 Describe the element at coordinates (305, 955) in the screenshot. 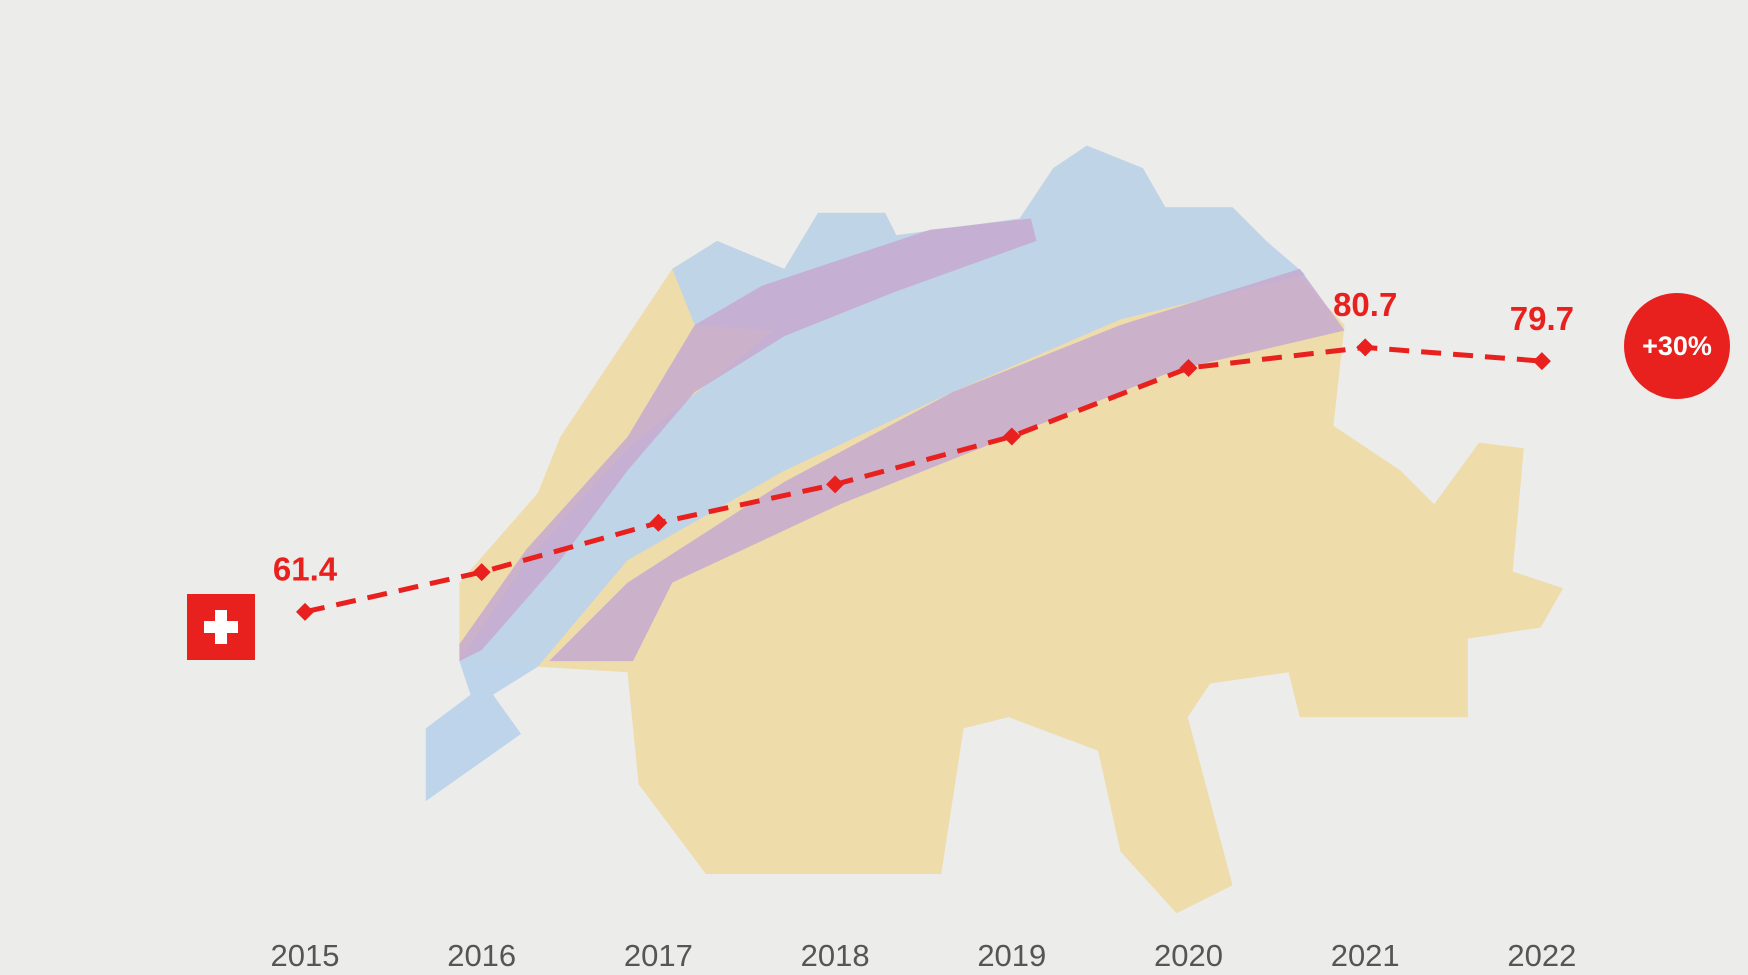

I see `x-tick-label: 2015` at that location.